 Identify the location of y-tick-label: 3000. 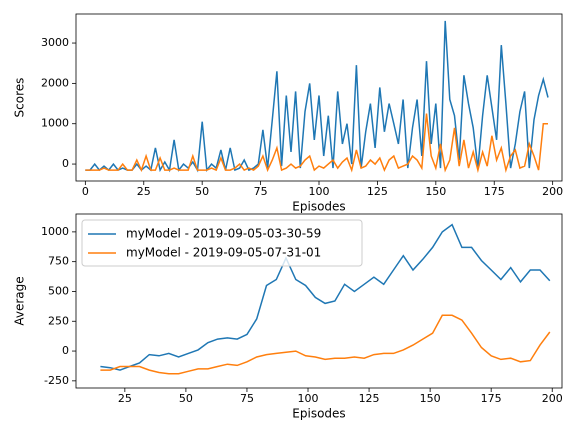
(55, 42).